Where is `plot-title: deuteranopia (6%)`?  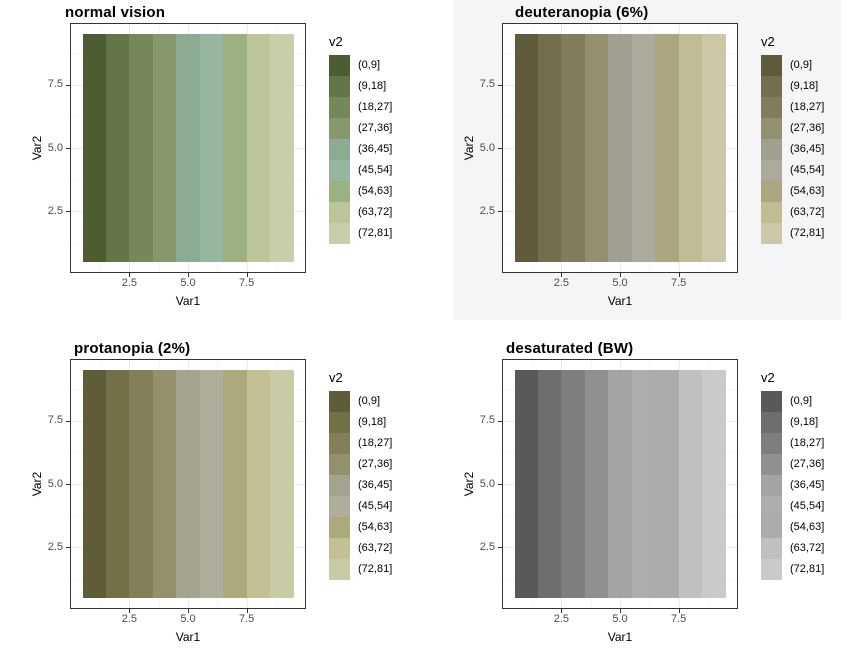 plot-title: deuteranopia (6%) is located at coordinates (582, 12).